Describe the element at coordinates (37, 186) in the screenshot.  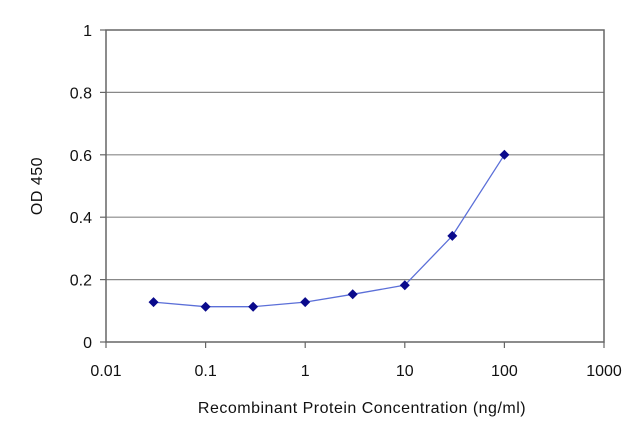
I see `y-axis-label: OD 450` at that location.